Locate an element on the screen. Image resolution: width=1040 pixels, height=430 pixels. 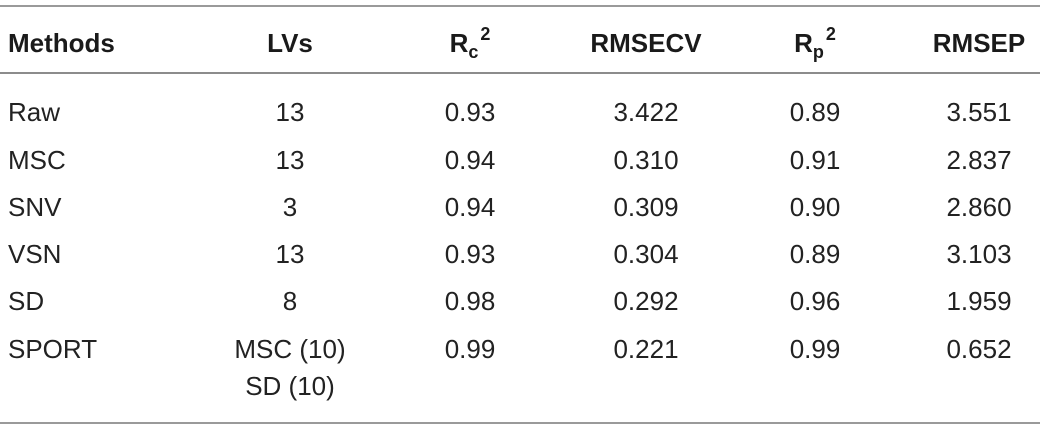
cell-lvs-second-line: SD (10) is located at coordinates (290, 386).